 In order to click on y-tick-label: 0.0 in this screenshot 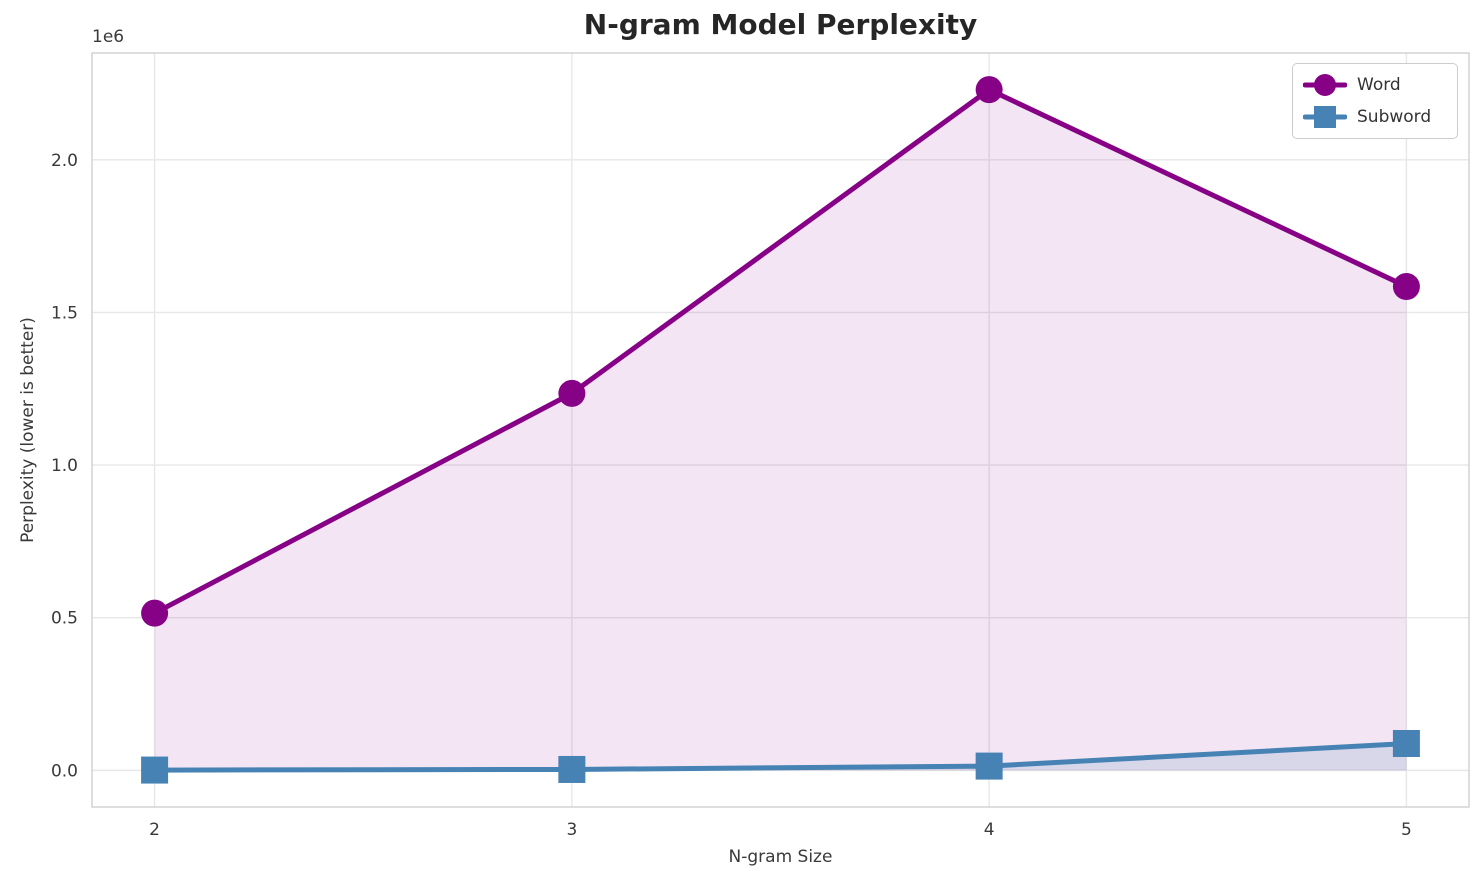, I will do `click(64, 771)`.